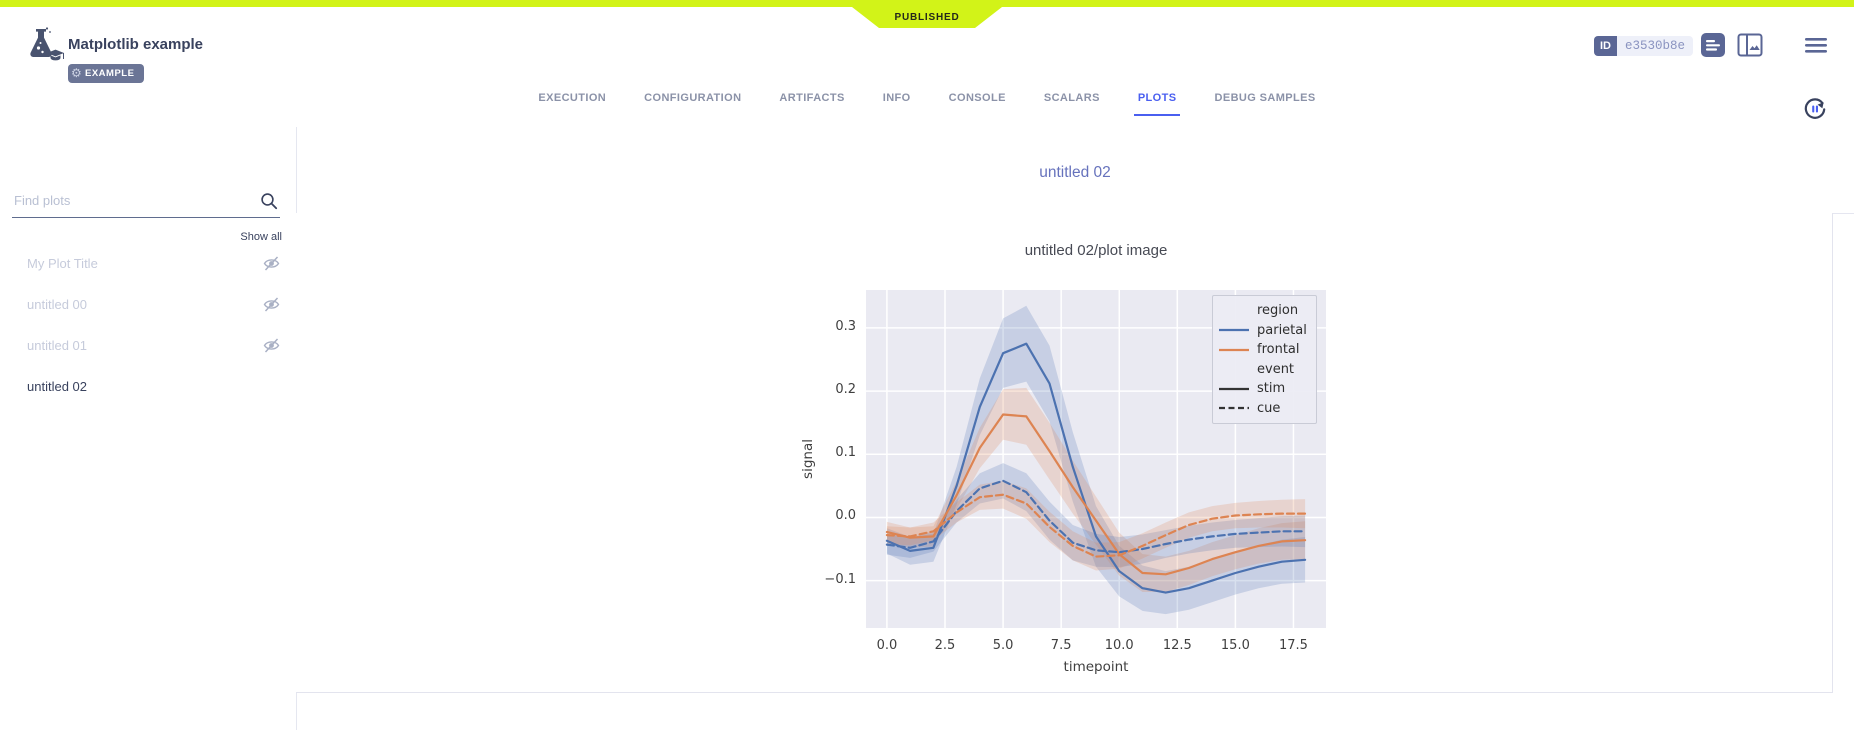  Describe the element at coordinates (1276, 369) in the screenshot. I see `legend-label: event` at that location.